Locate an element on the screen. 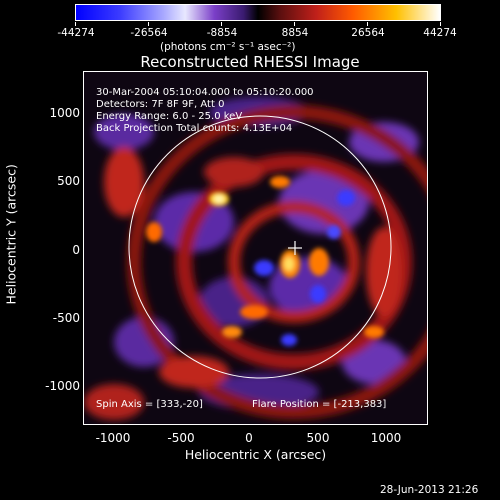  y-tick-label: -1000 is located at coordinates (62, 386).